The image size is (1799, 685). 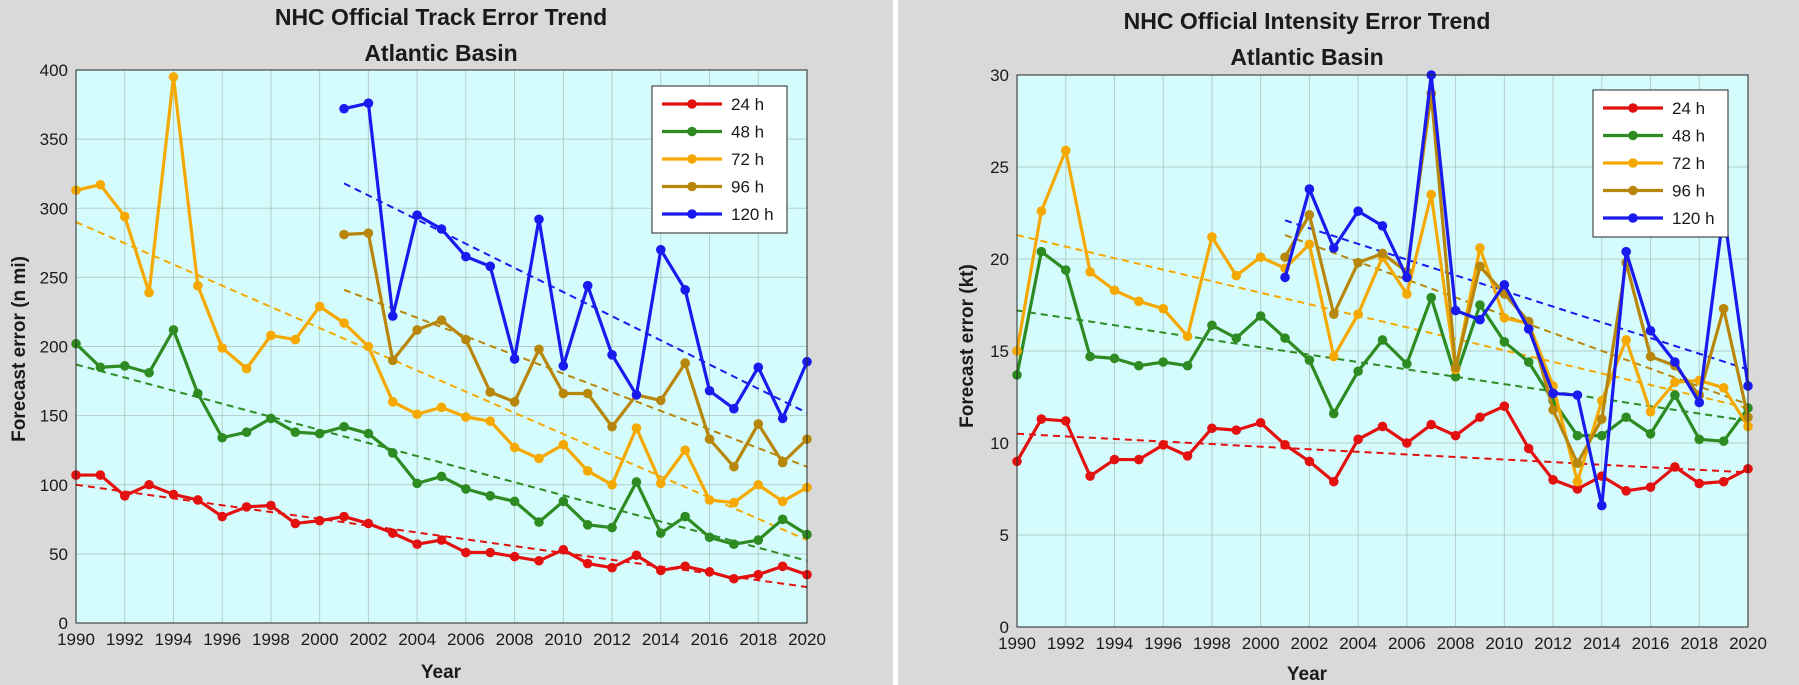 What do you see at coordinates (441, 17) in the screenshot?
I see `chart-title: NHC Official Track Error Trend` at bounding box center [441, 17].